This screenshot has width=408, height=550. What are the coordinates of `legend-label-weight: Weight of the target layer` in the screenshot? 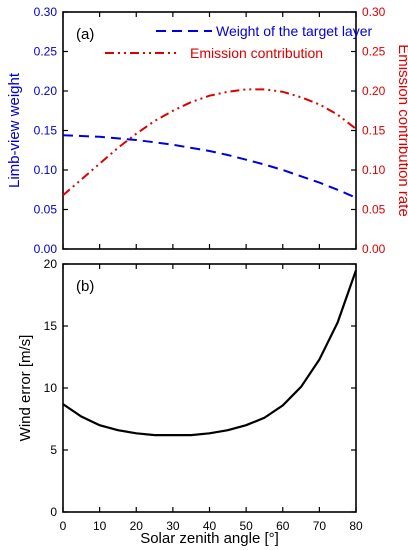 It's located at (294, 31).